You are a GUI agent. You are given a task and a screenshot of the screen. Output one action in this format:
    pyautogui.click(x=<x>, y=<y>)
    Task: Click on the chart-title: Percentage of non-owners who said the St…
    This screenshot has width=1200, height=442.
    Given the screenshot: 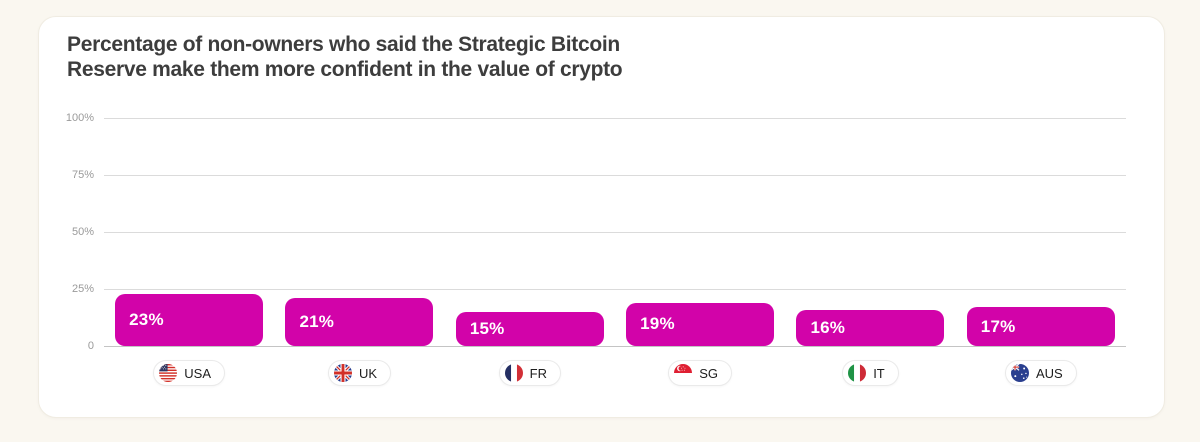 What is the action you would take?
    pyautogui.click(x=345, y=57)
    